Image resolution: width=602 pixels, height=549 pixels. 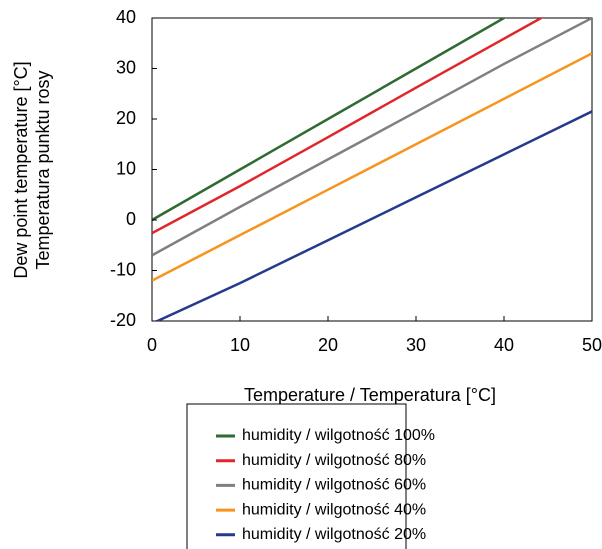 What do you see at coordinates (126, 17) in the screenshot?
I see `y-tick-label: 40` at bounding box center [126, 17].